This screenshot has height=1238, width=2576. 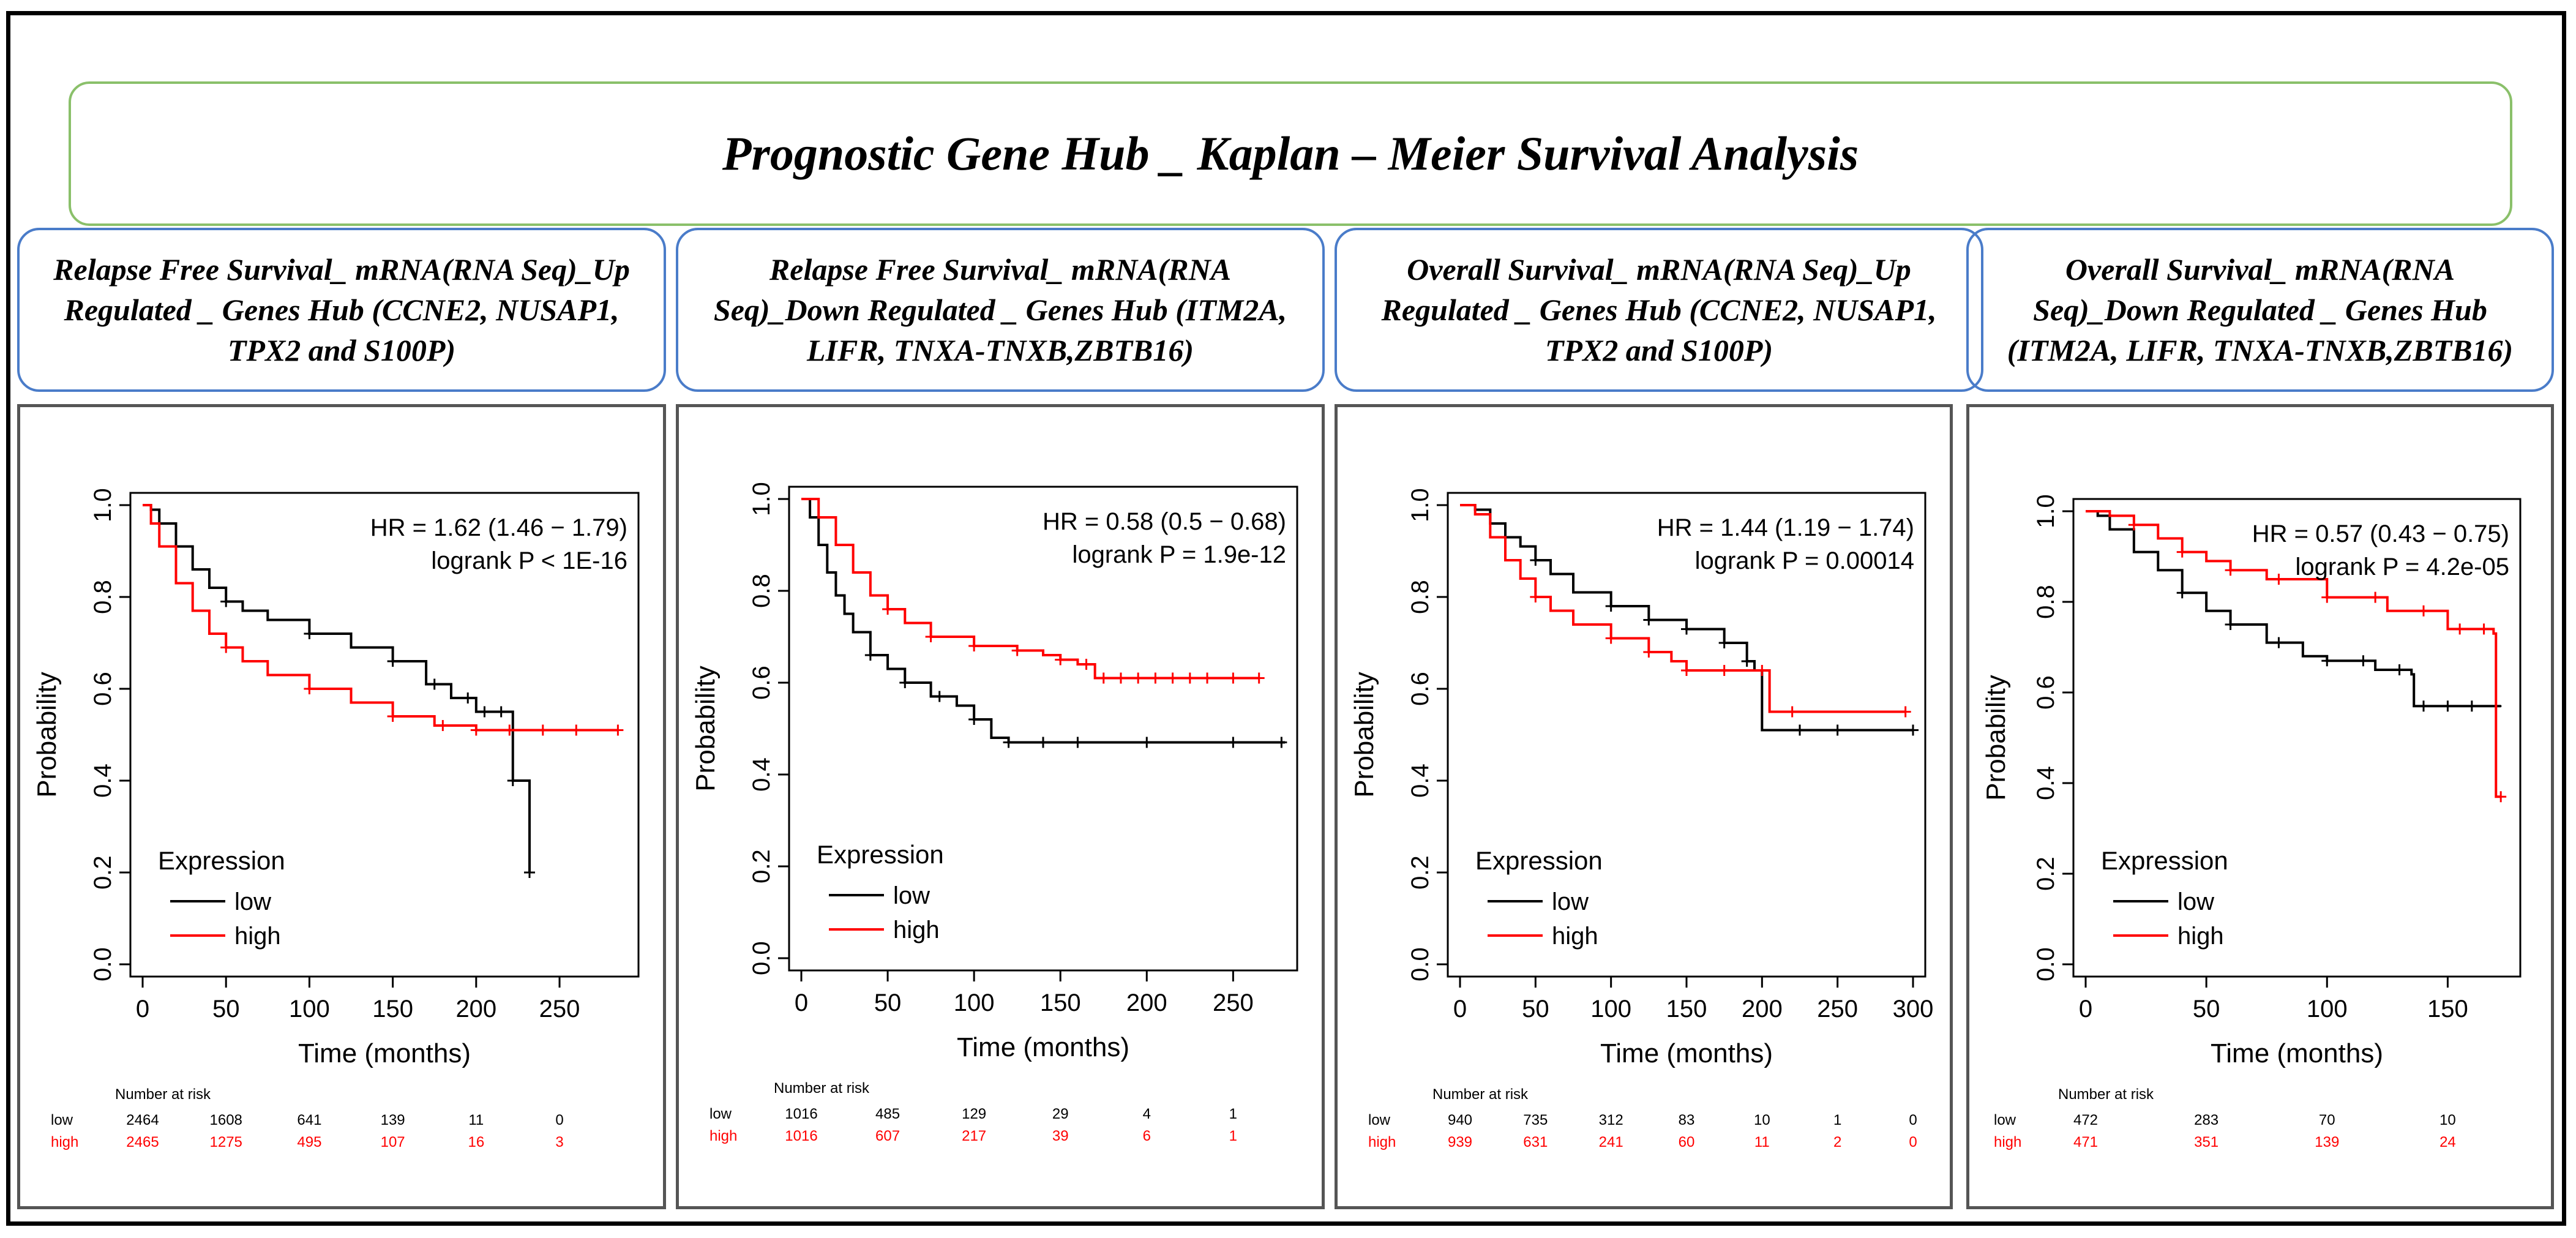 I want to click on x-tick-label: 100, so click(x=310, y=1009).